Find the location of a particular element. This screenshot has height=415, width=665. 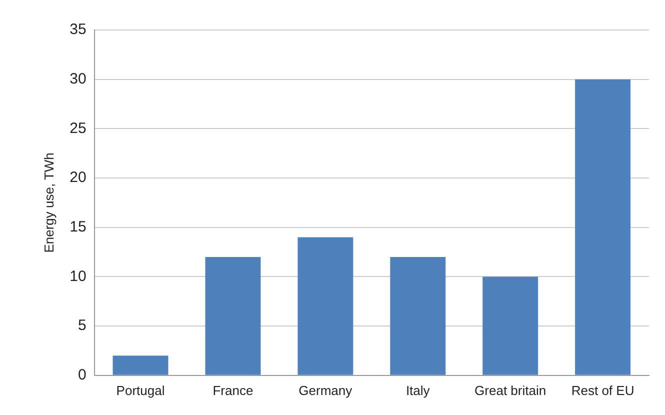

x-tick-label: France is located at coordinates (233, 390).